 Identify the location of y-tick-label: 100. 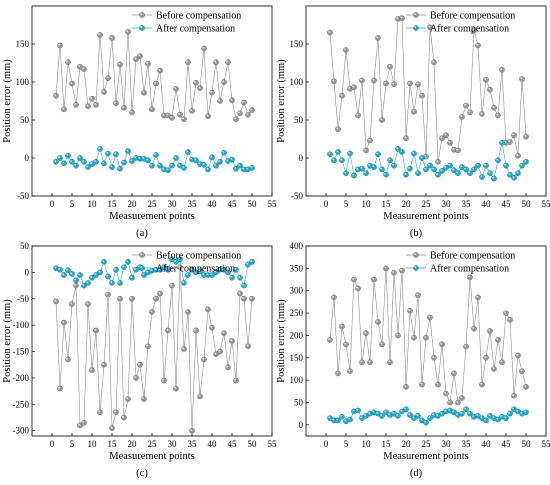
(23, 82).